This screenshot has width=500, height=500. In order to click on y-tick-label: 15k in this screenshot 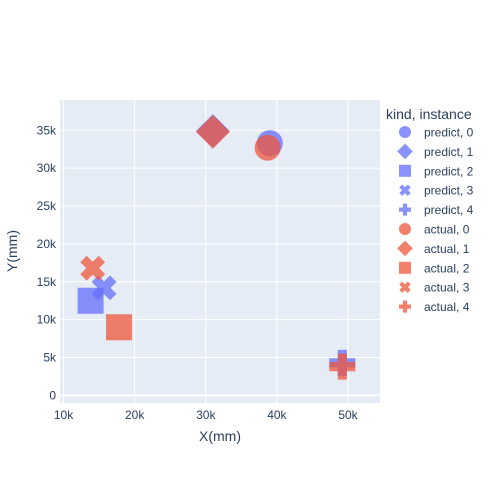, I will do `click(47, 282)`.